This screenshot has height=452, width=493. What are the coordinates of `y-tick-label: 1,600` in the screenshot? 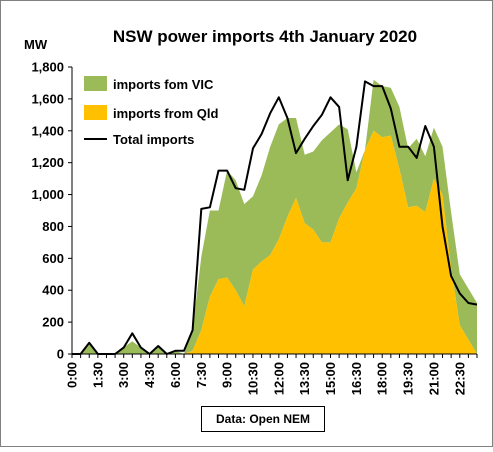 It's located at (47, 98).